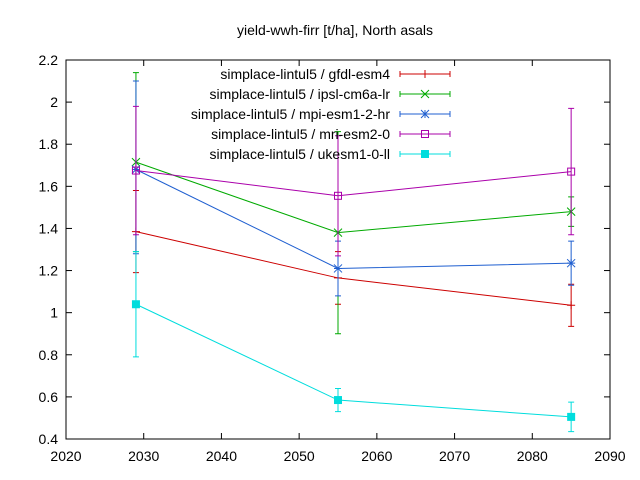 The image size is (640, 480). Describe the element at coordinates (49, 439) in the screenshot. I see `y-tick-label: 0.4` at that location.